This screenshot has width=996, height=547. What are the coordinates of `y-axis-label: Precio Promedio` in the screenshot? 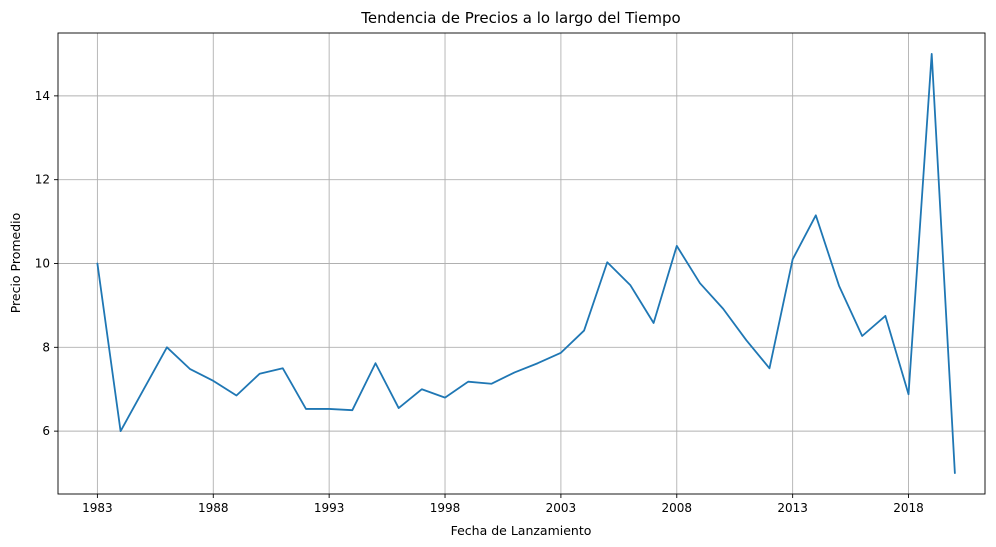 It's located at (15, 263).